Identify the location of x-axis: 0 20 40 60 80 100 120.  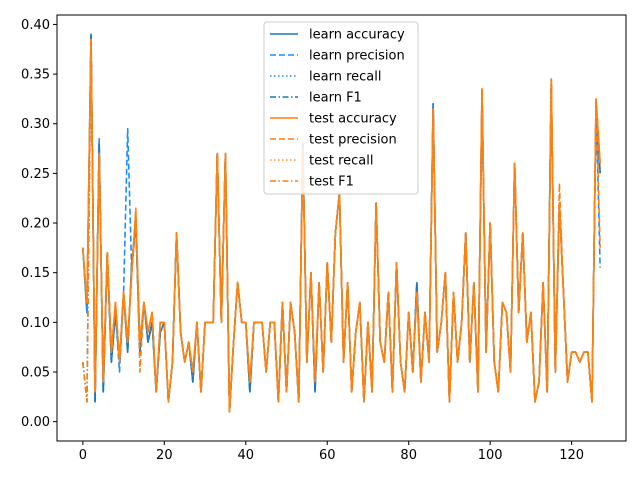
(331, 452).